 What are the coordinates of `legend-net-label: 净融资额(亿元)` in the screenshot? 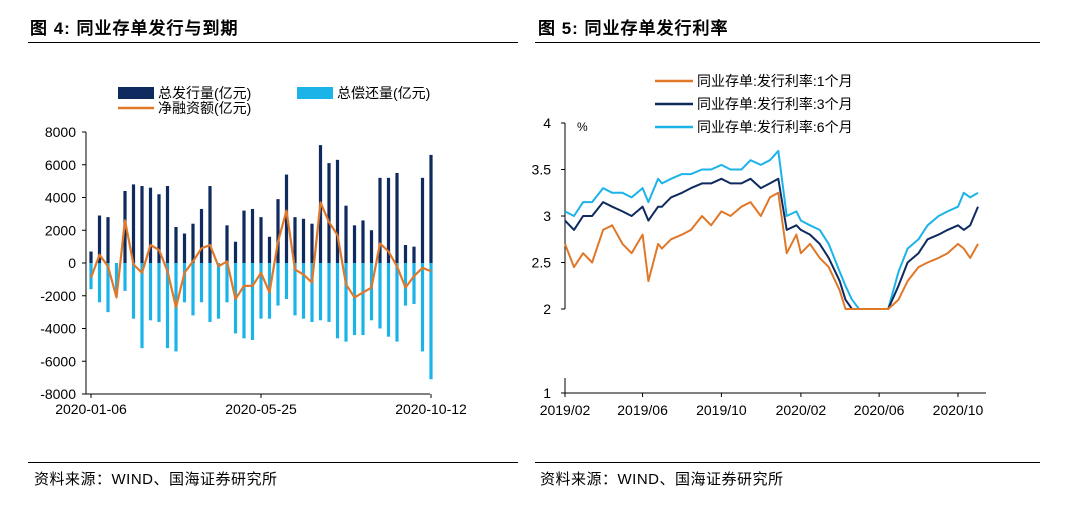 It's located at (204, 108).